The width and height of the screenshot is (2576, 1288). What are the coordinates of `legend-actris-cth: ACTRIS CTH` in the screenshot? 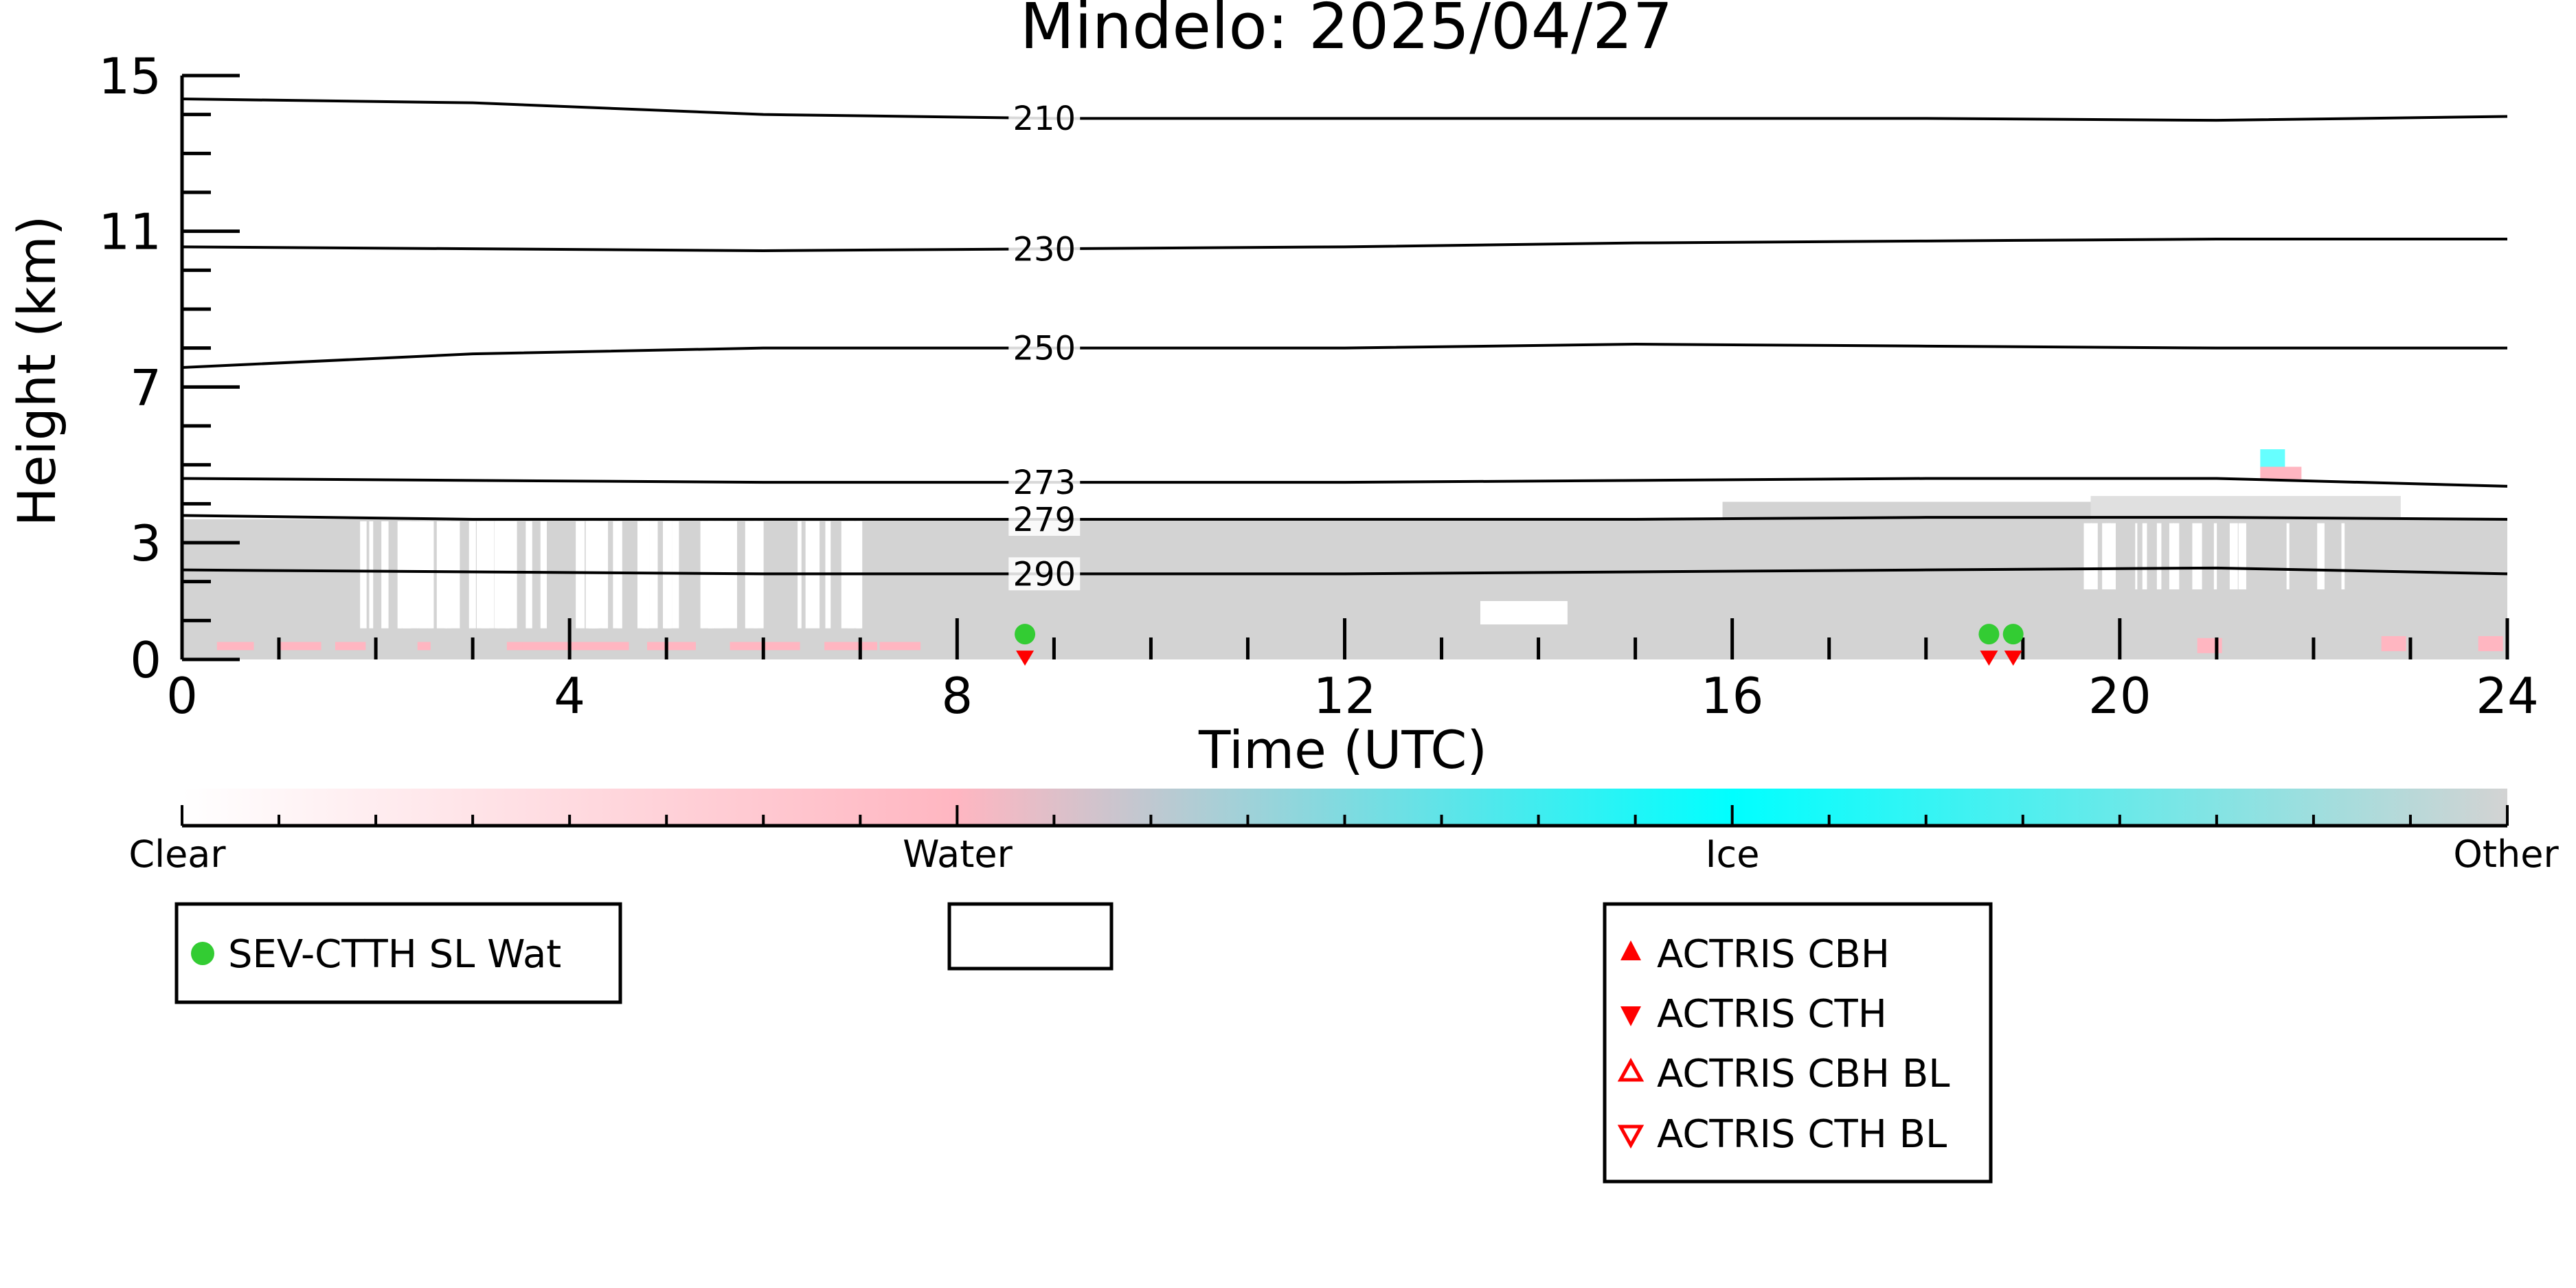 It's located at (1772, 1014).